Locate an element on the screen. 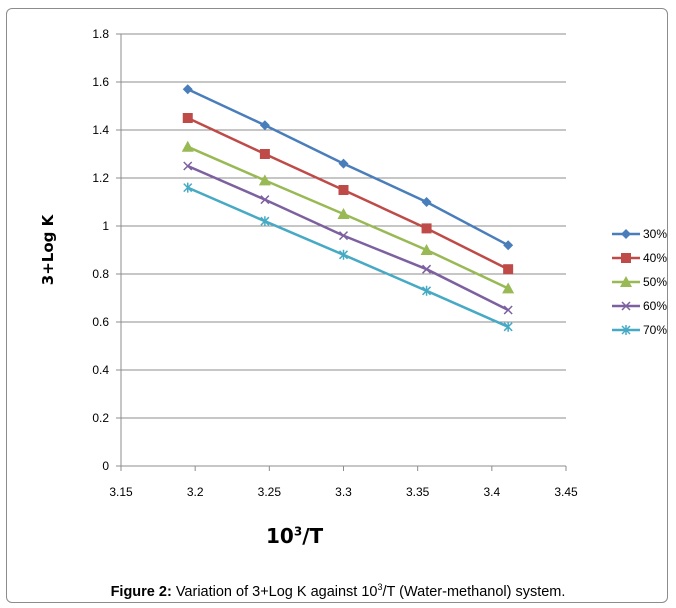 The width and height of the screenshot is (676, 608). legend-item: 30% is located at coordinates (639, 234).